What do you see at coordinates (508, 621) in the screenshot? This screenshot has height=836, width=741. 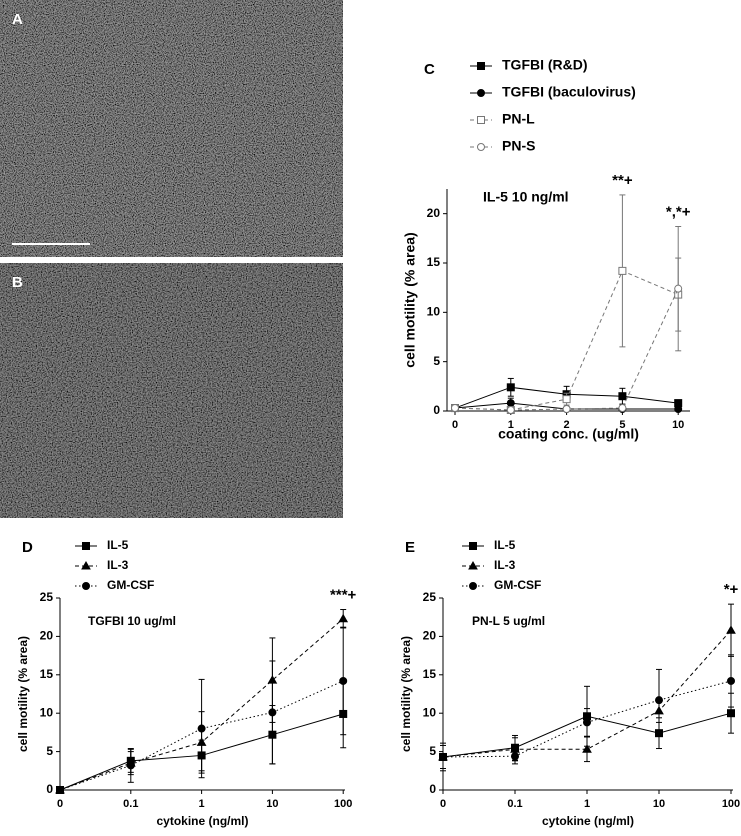 I see `plot-title: PN-L 5 ug/ml` at bounding box center [508, 621].